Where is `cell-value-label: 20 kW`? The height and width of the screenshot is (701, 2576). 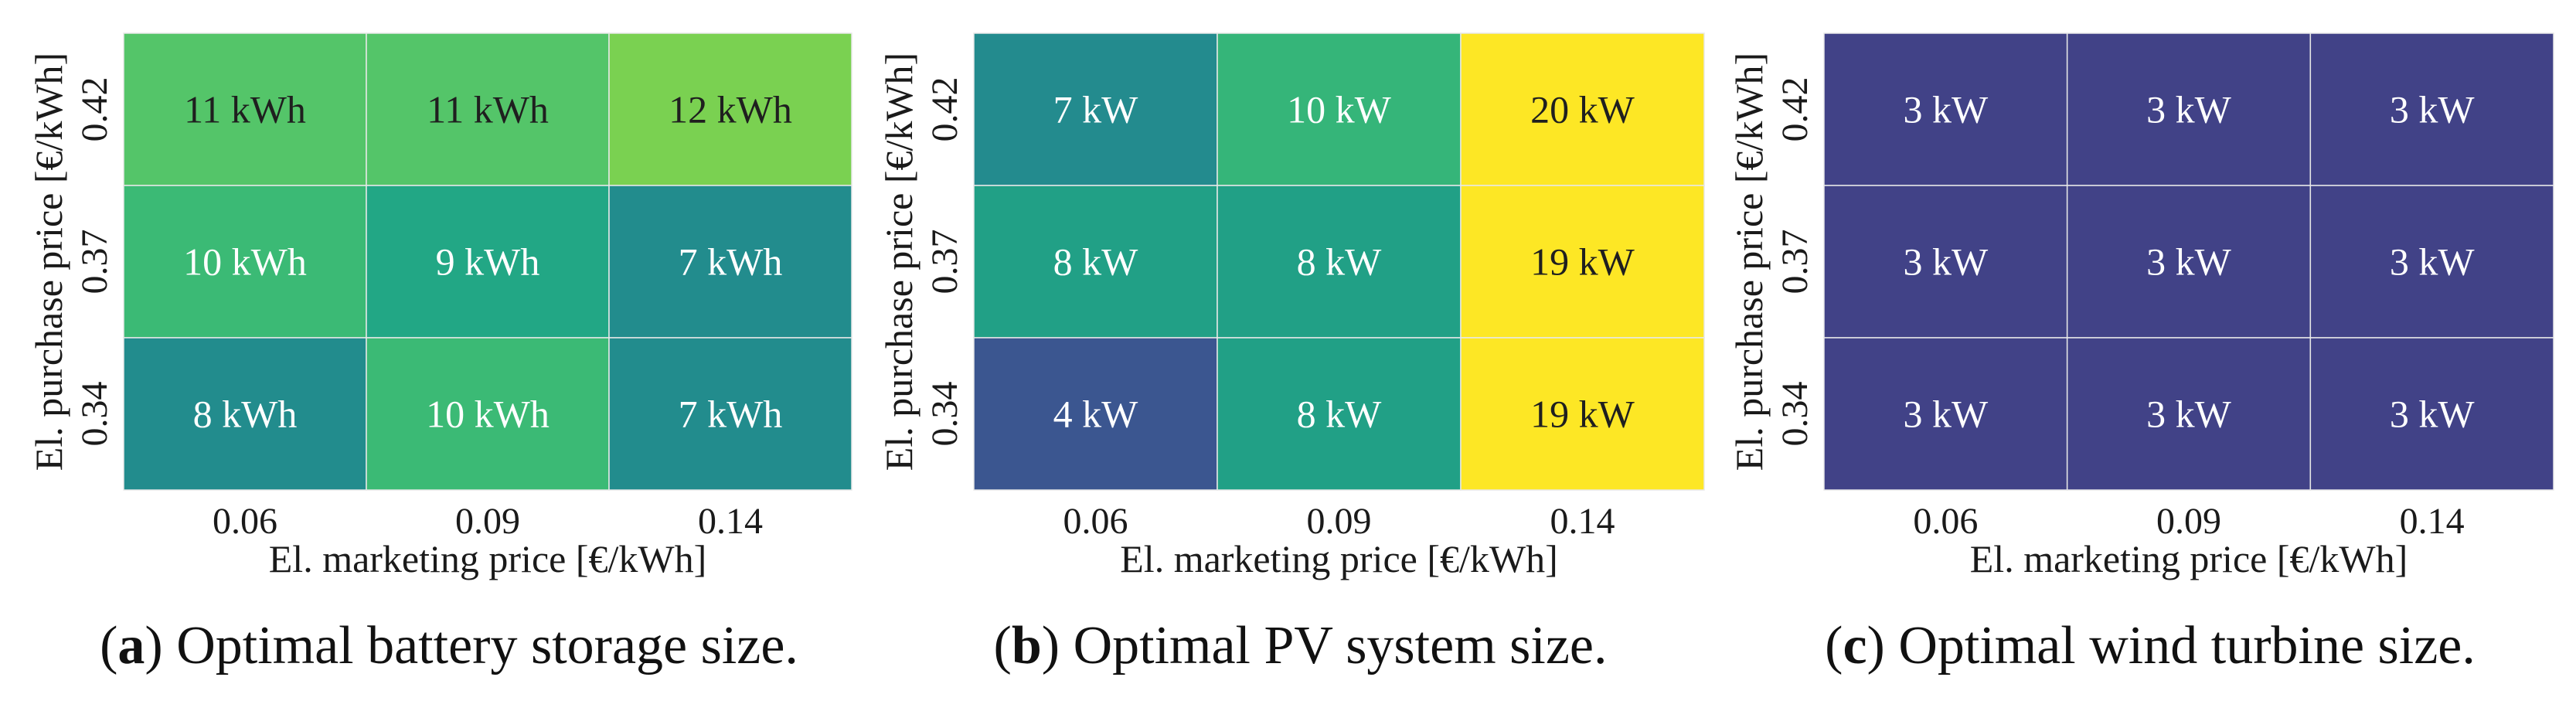
cell-value-label: 20 kW is located at coordinates (1582, 109).